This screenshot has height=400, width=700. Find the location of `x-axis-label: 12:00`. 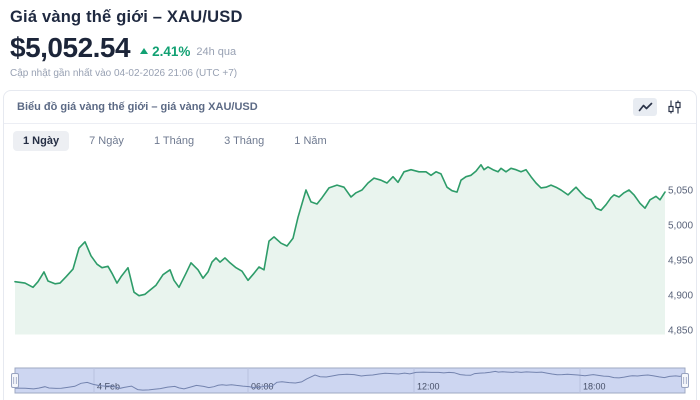

x-axis-label: 12:00 is located at coordinates (428, 387).